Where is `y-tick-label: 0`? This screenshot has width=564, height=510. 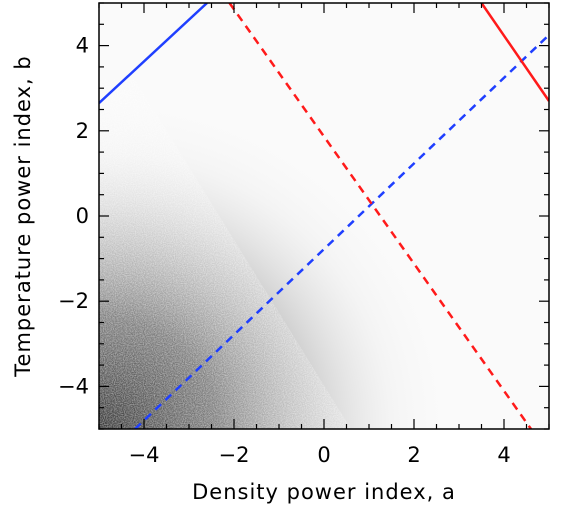
y-tick-label: 0 is located at coordinates (82, 216).